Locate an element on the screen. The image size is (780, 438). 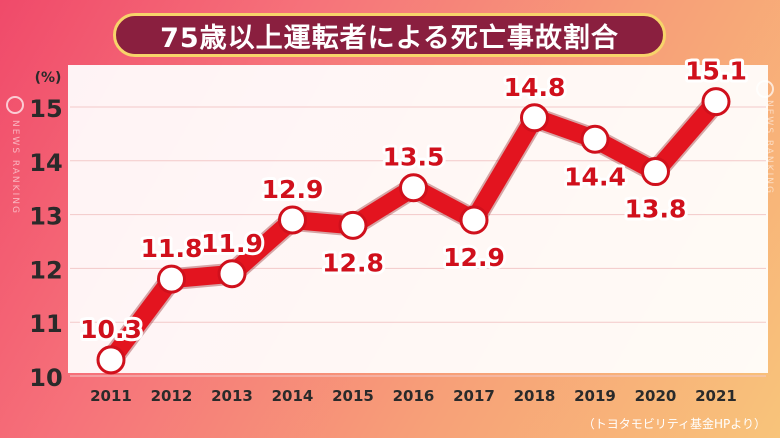
chart-title-banner: 75歳以上運転者による死亡事故割合 is located at coordinates (389, 35).